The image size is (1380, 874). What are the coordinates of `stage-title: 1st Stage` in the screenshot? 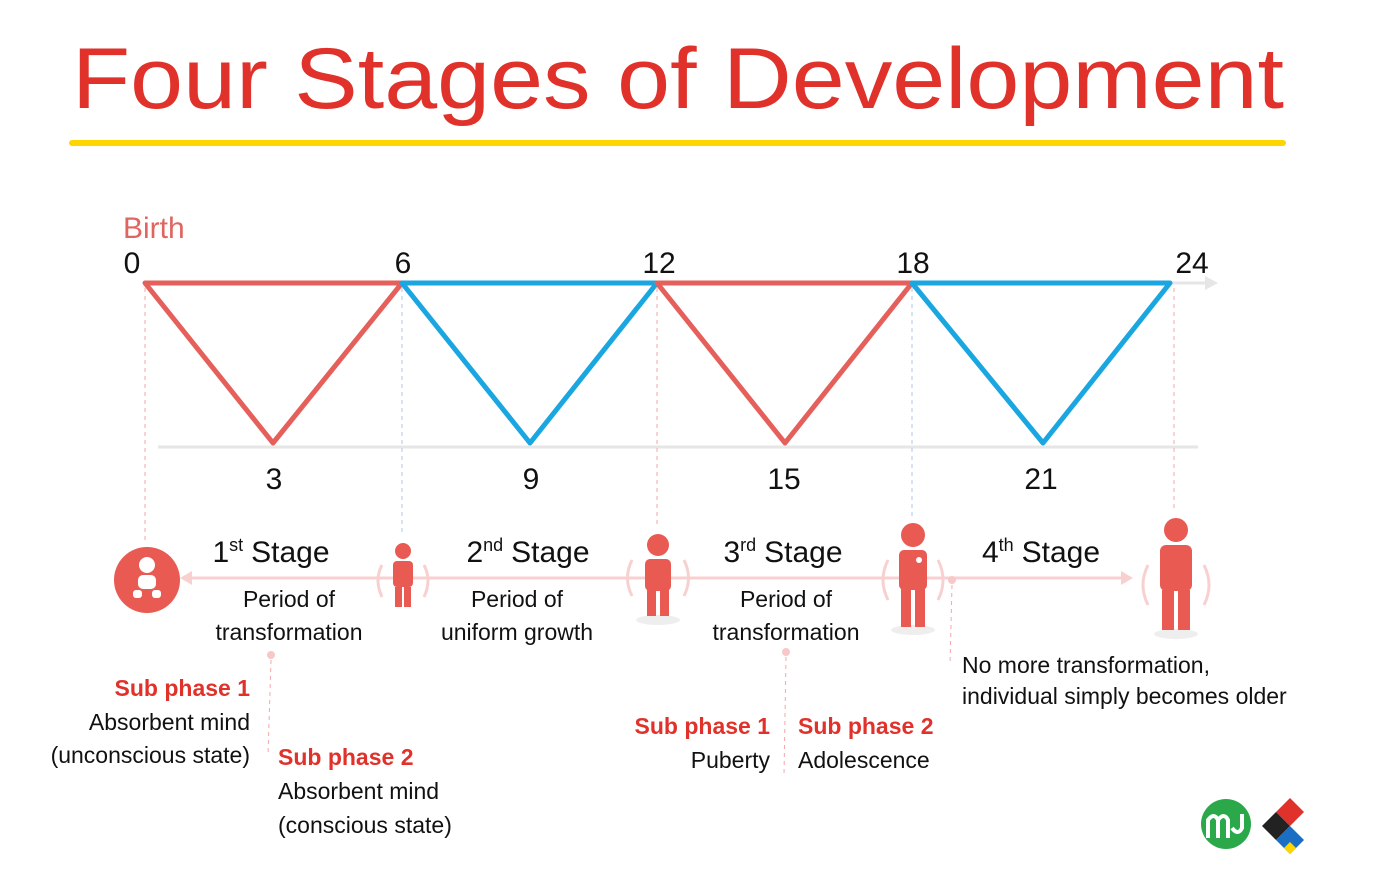 It's located at (270, 552).